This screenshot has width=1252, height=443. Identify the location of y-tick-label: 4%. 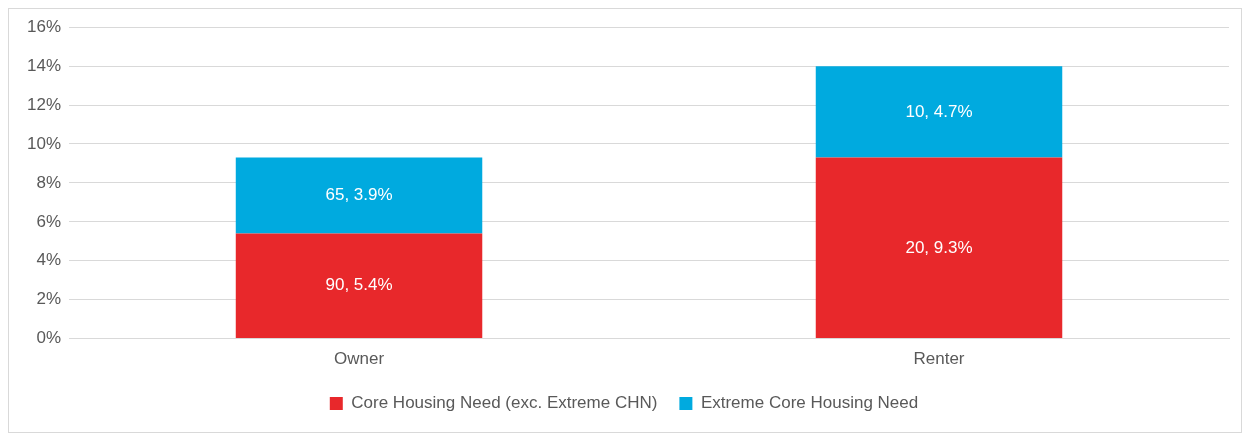
(49, 260).